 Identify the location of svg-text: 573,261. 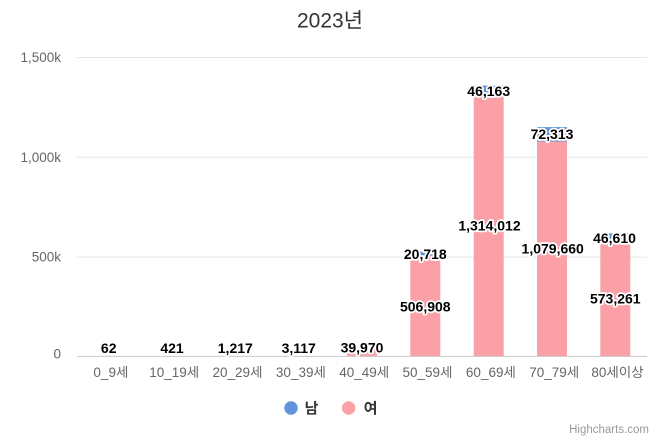
(615, 298).